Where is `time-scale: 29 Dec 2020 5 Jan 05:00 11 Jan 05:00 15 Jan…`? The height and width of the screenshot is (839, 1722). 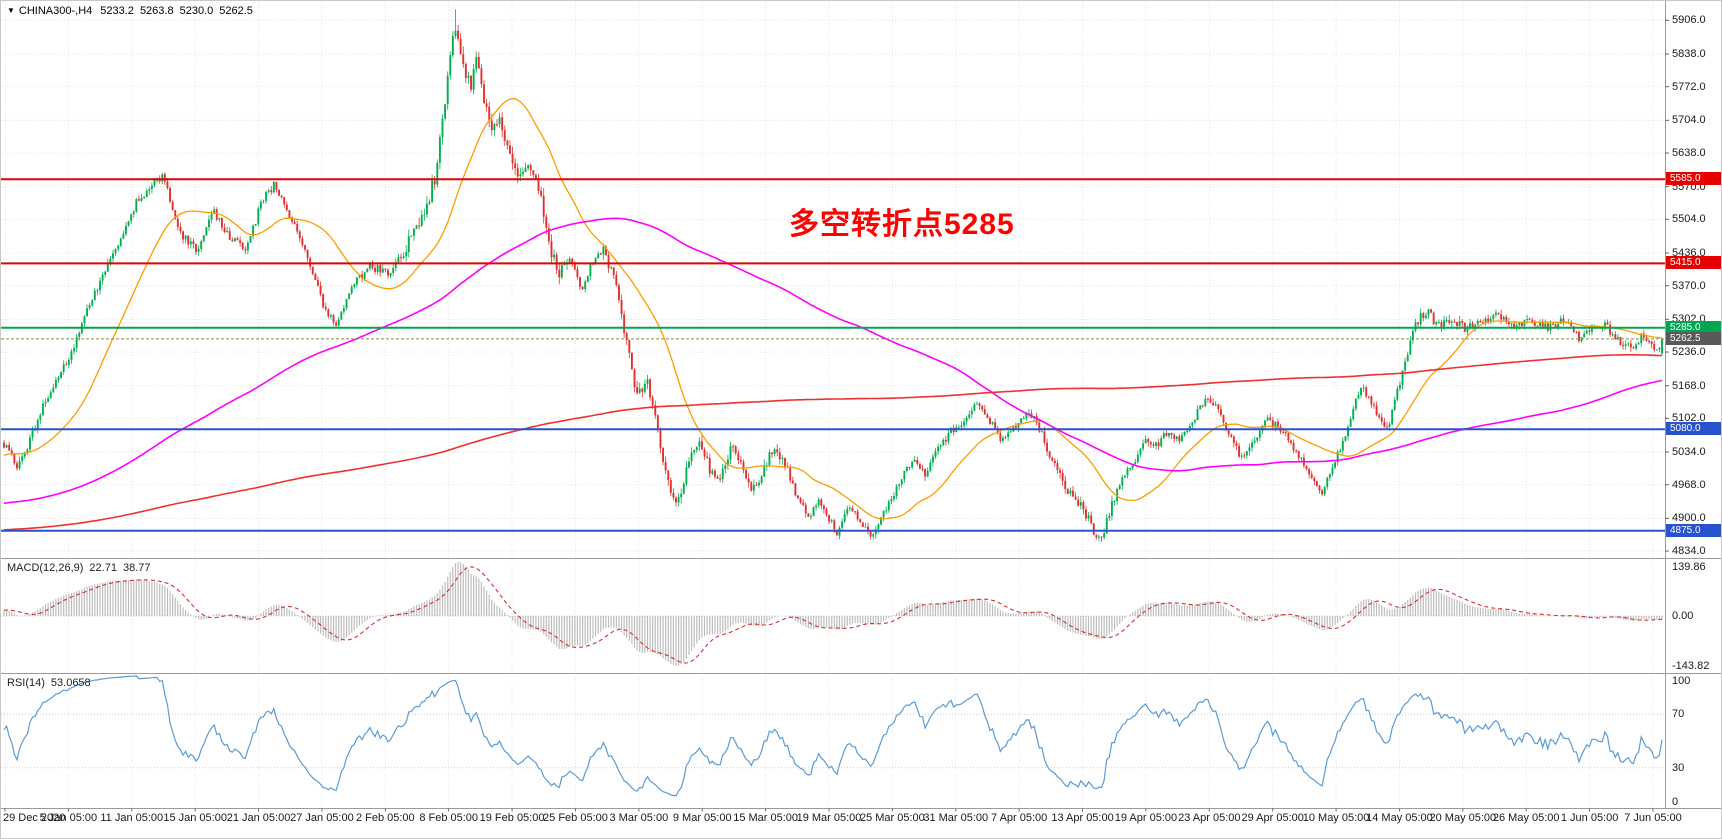 time-scale: 29 Dec 2020 5 Jan 05:00 11 Jan 05:00 15 Jan… is located at coordinates (861, 819).